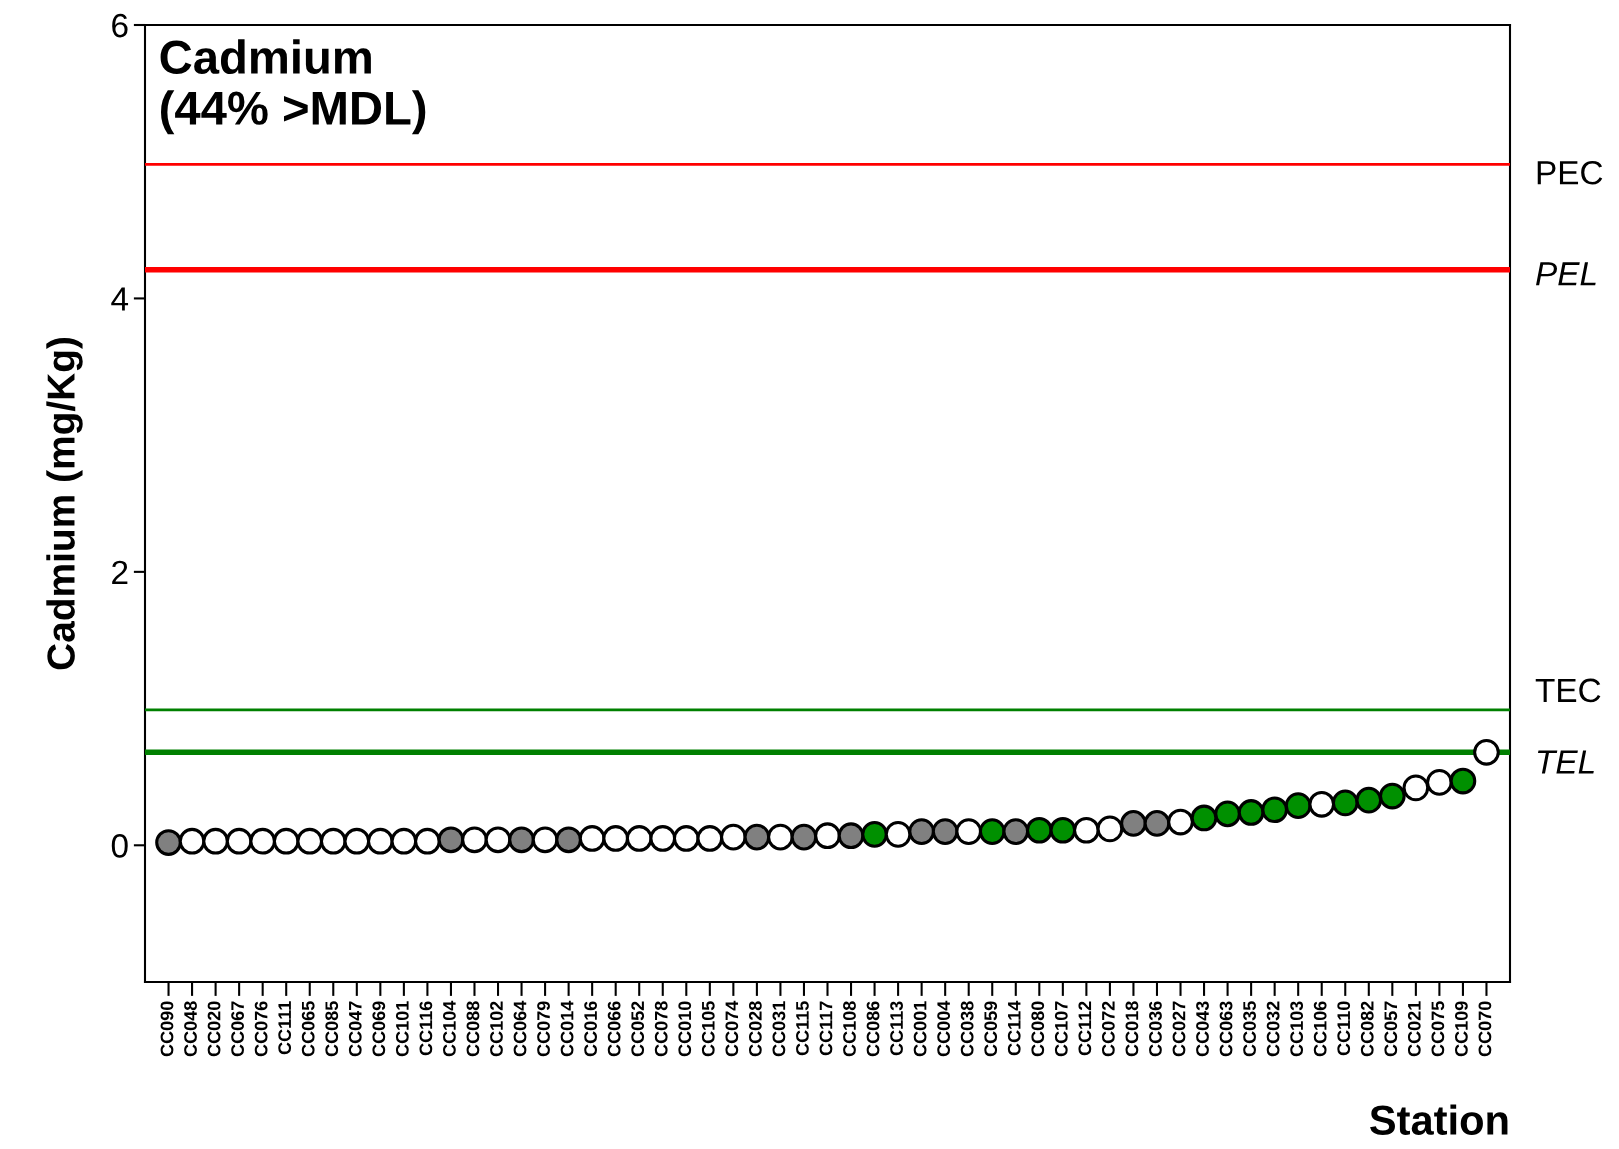 This screenshot has height=1149, width=1619. I want to click on x-tick-label: CC064, so click(520, 1028).